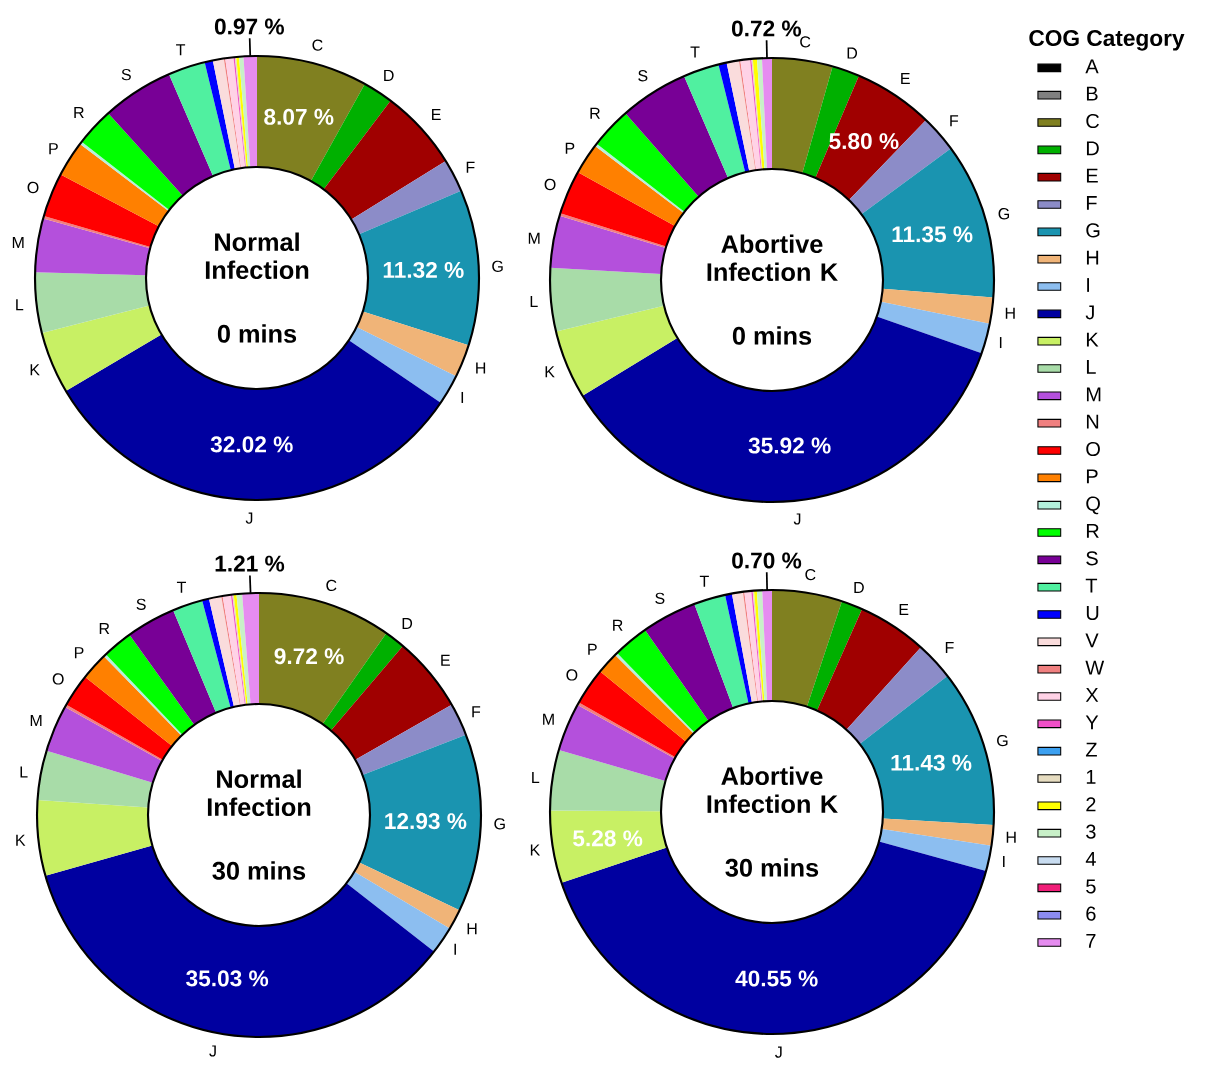 The image size is (1221, 1066). Describe the element at coordinates (251, 444) in the screenshot. I see `data-label: 32.02 %` at that location.